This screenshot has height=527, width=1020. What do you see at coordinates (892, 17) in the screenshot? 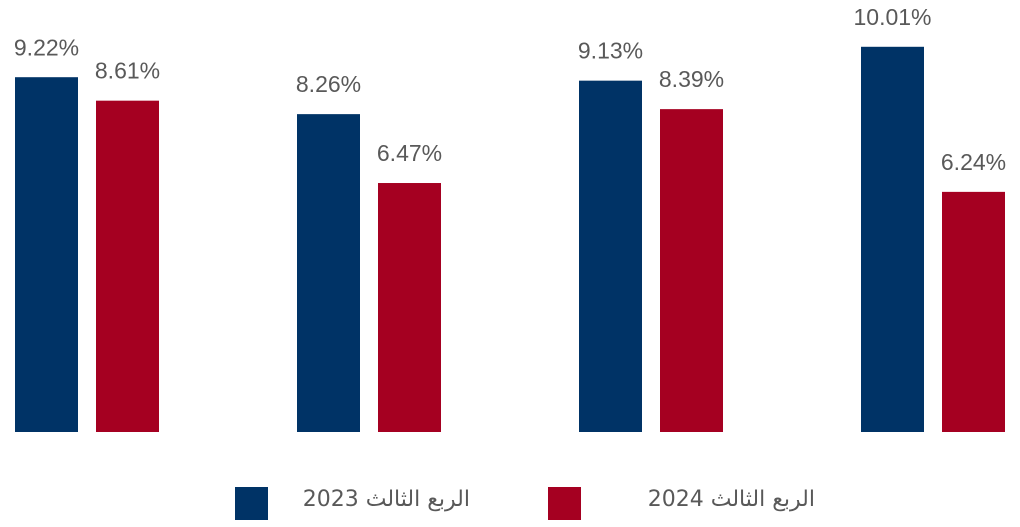
I see `data-label: 10.01%` at bounding box center [892, 17].